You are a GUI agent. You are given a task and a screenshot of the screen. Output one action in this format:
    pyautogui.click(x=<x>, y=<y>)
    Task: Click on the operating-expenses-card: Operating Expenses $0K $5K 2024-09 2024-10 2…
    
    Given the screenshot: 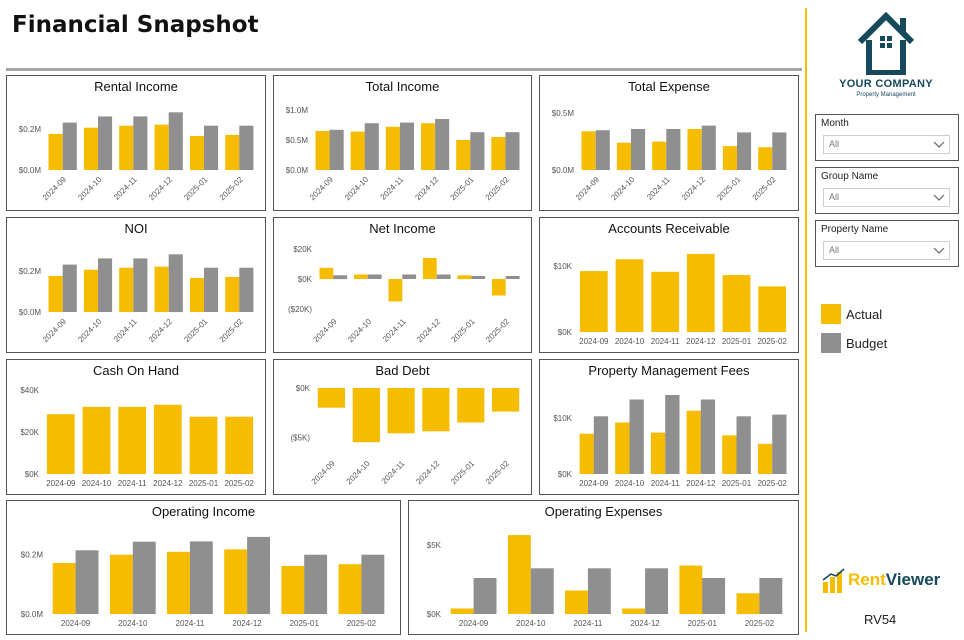 What is the action you would take?
    pyautogui.click(x=603, y=567)
    